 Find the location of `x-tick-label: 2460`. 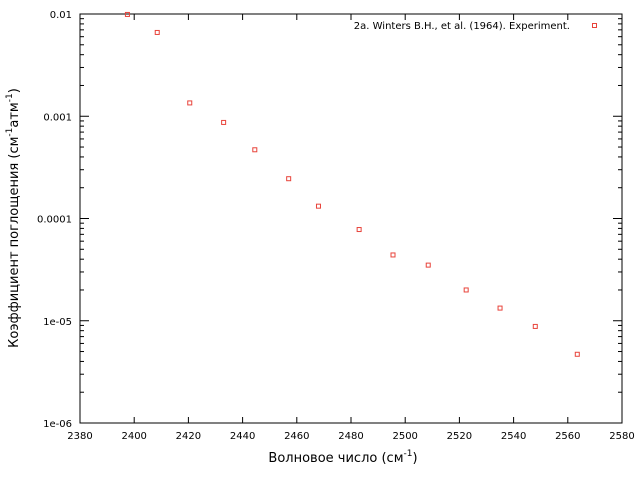

x-tick-label: 2460 is located at coordinates (296, 436).